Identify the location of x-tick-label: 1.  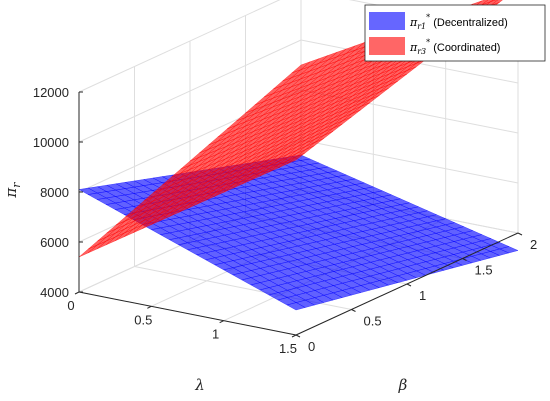
(215, 334).